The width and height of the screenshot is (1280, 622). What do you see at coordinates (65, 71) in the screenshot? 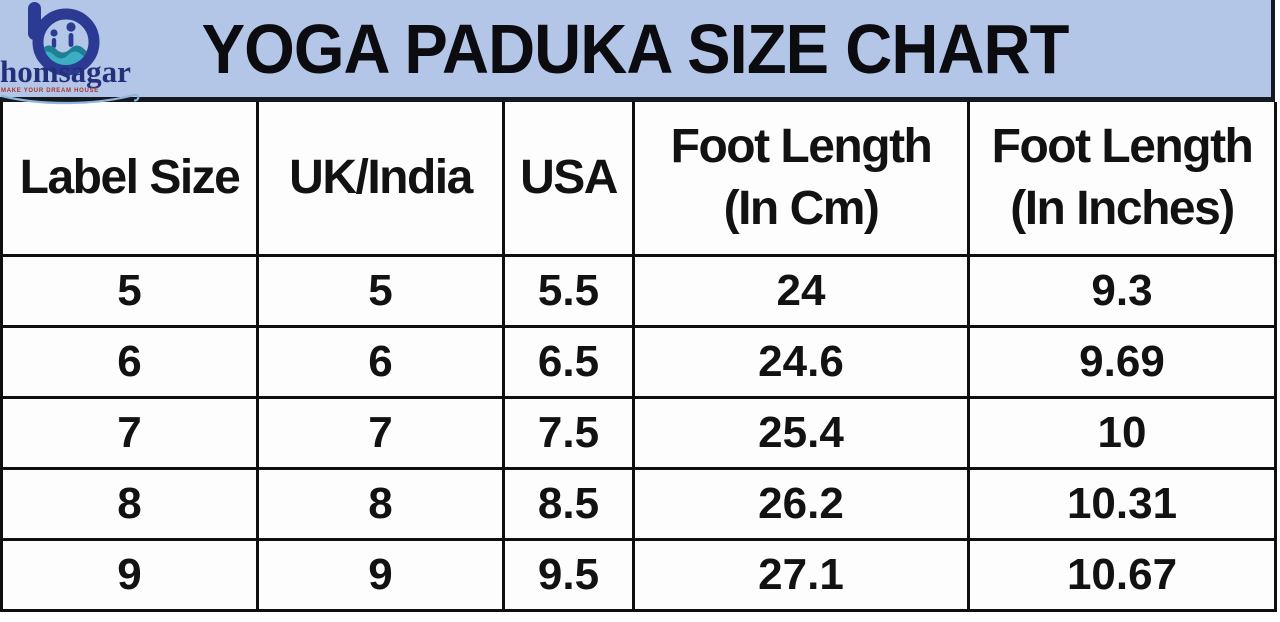
I see `brand-name: homsagar` at bounding box center [65, 71].